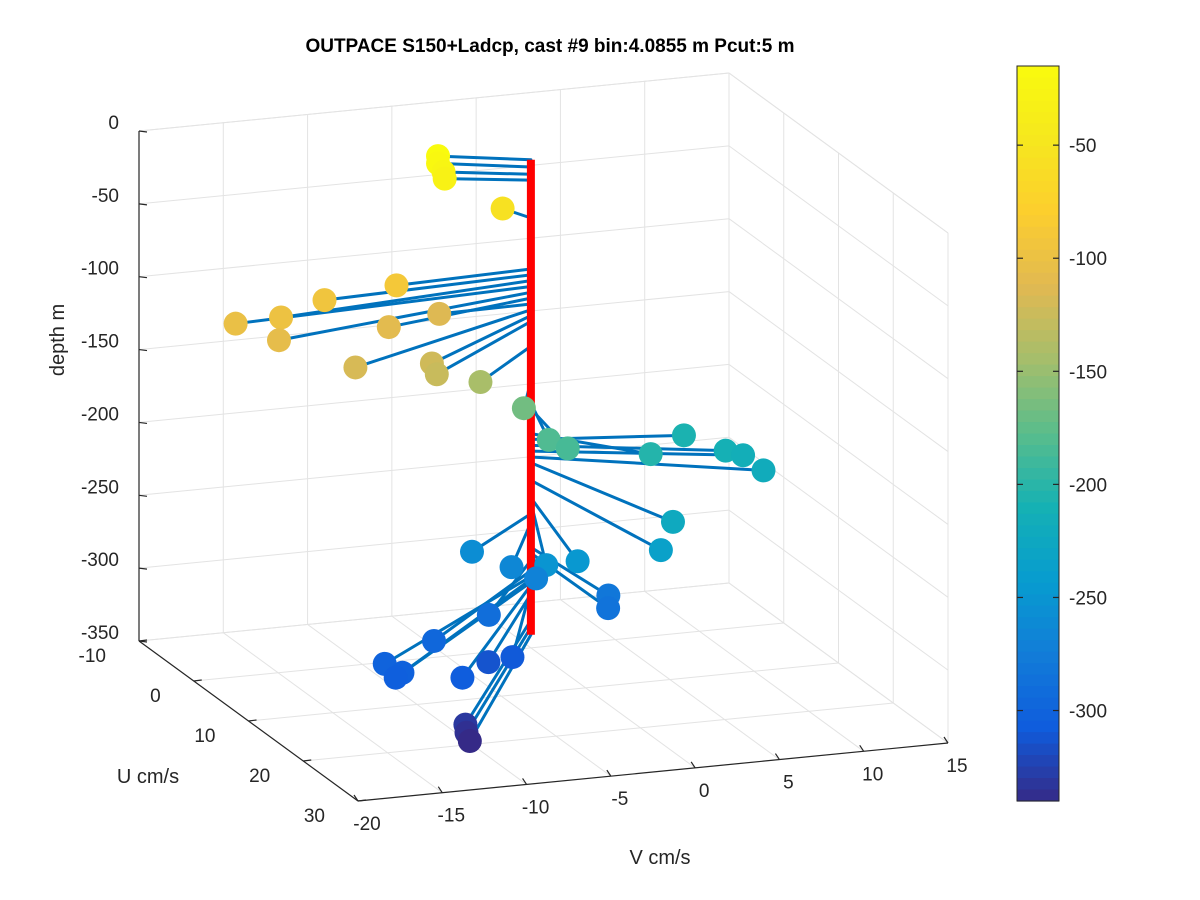  What do you see at coordinates (1088, 598) in the screenshot?
I see `colorbar-tick-label: -250` at bounding box center [1088, 598].